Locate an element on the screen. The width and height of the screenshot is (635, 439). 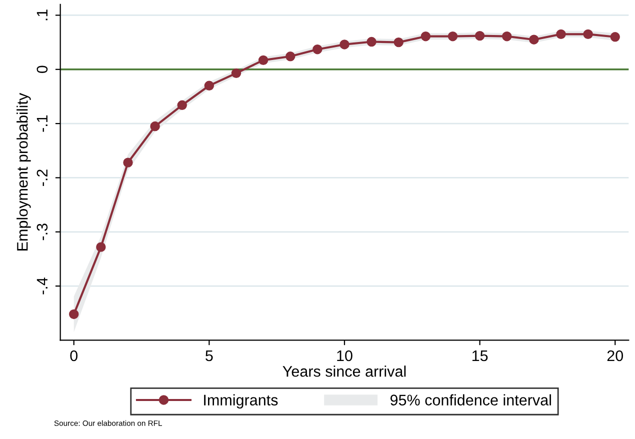
x-tick-label: 15 is located at coordinates (480, 356).